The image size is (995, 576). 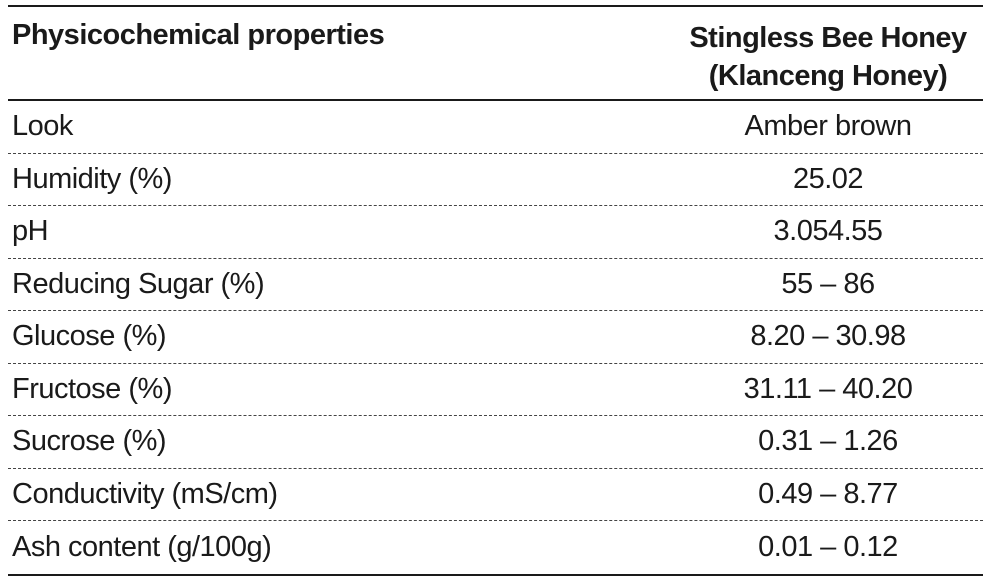 What do you see at coordinates (145, 493) in the screenshot?
I see `property-cell: Conductivity (mS/cm)` at bounding box center [145, 493].